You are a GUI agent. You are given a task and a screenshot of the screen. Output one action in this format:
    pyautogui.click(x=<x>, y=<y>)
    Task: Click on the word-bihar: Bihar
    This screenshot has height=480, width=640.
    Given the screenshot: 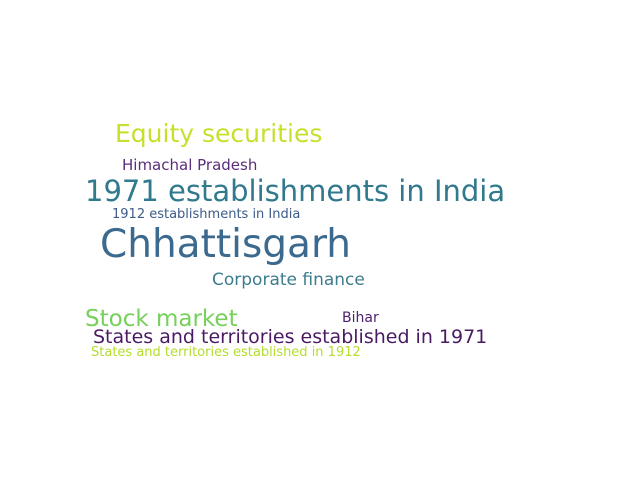 What is the action you would take?
    pyautogui.click(x=360, y=318)
    